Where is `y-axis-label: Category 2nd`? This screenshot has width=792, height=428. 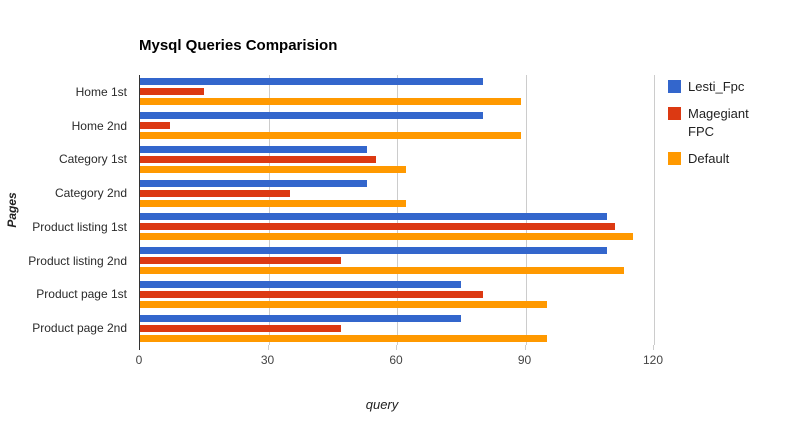 y-axis-label: Category 2nd is located at coordinates (90, 193).